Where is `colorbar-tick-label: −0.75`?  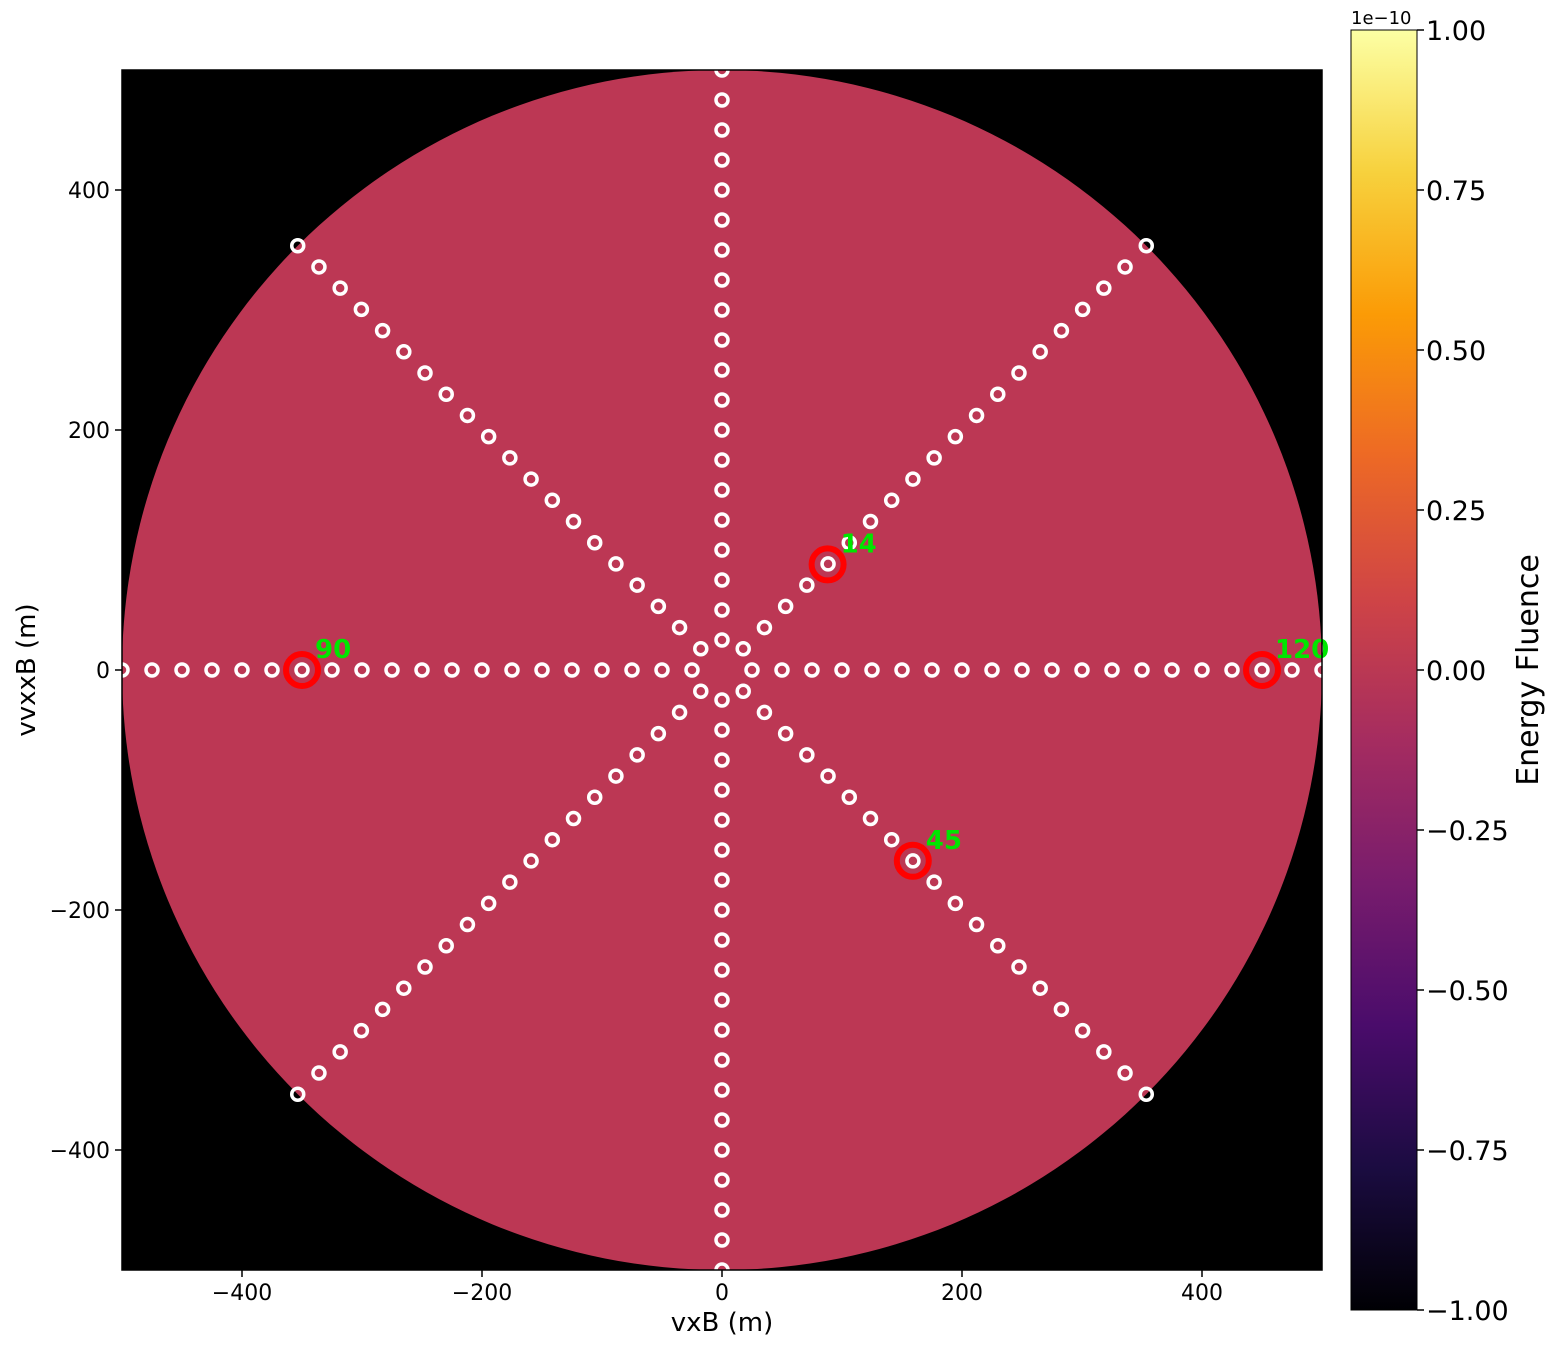
colorbar-tick-label: −0.75 is located at coordinates (1467, 1151).